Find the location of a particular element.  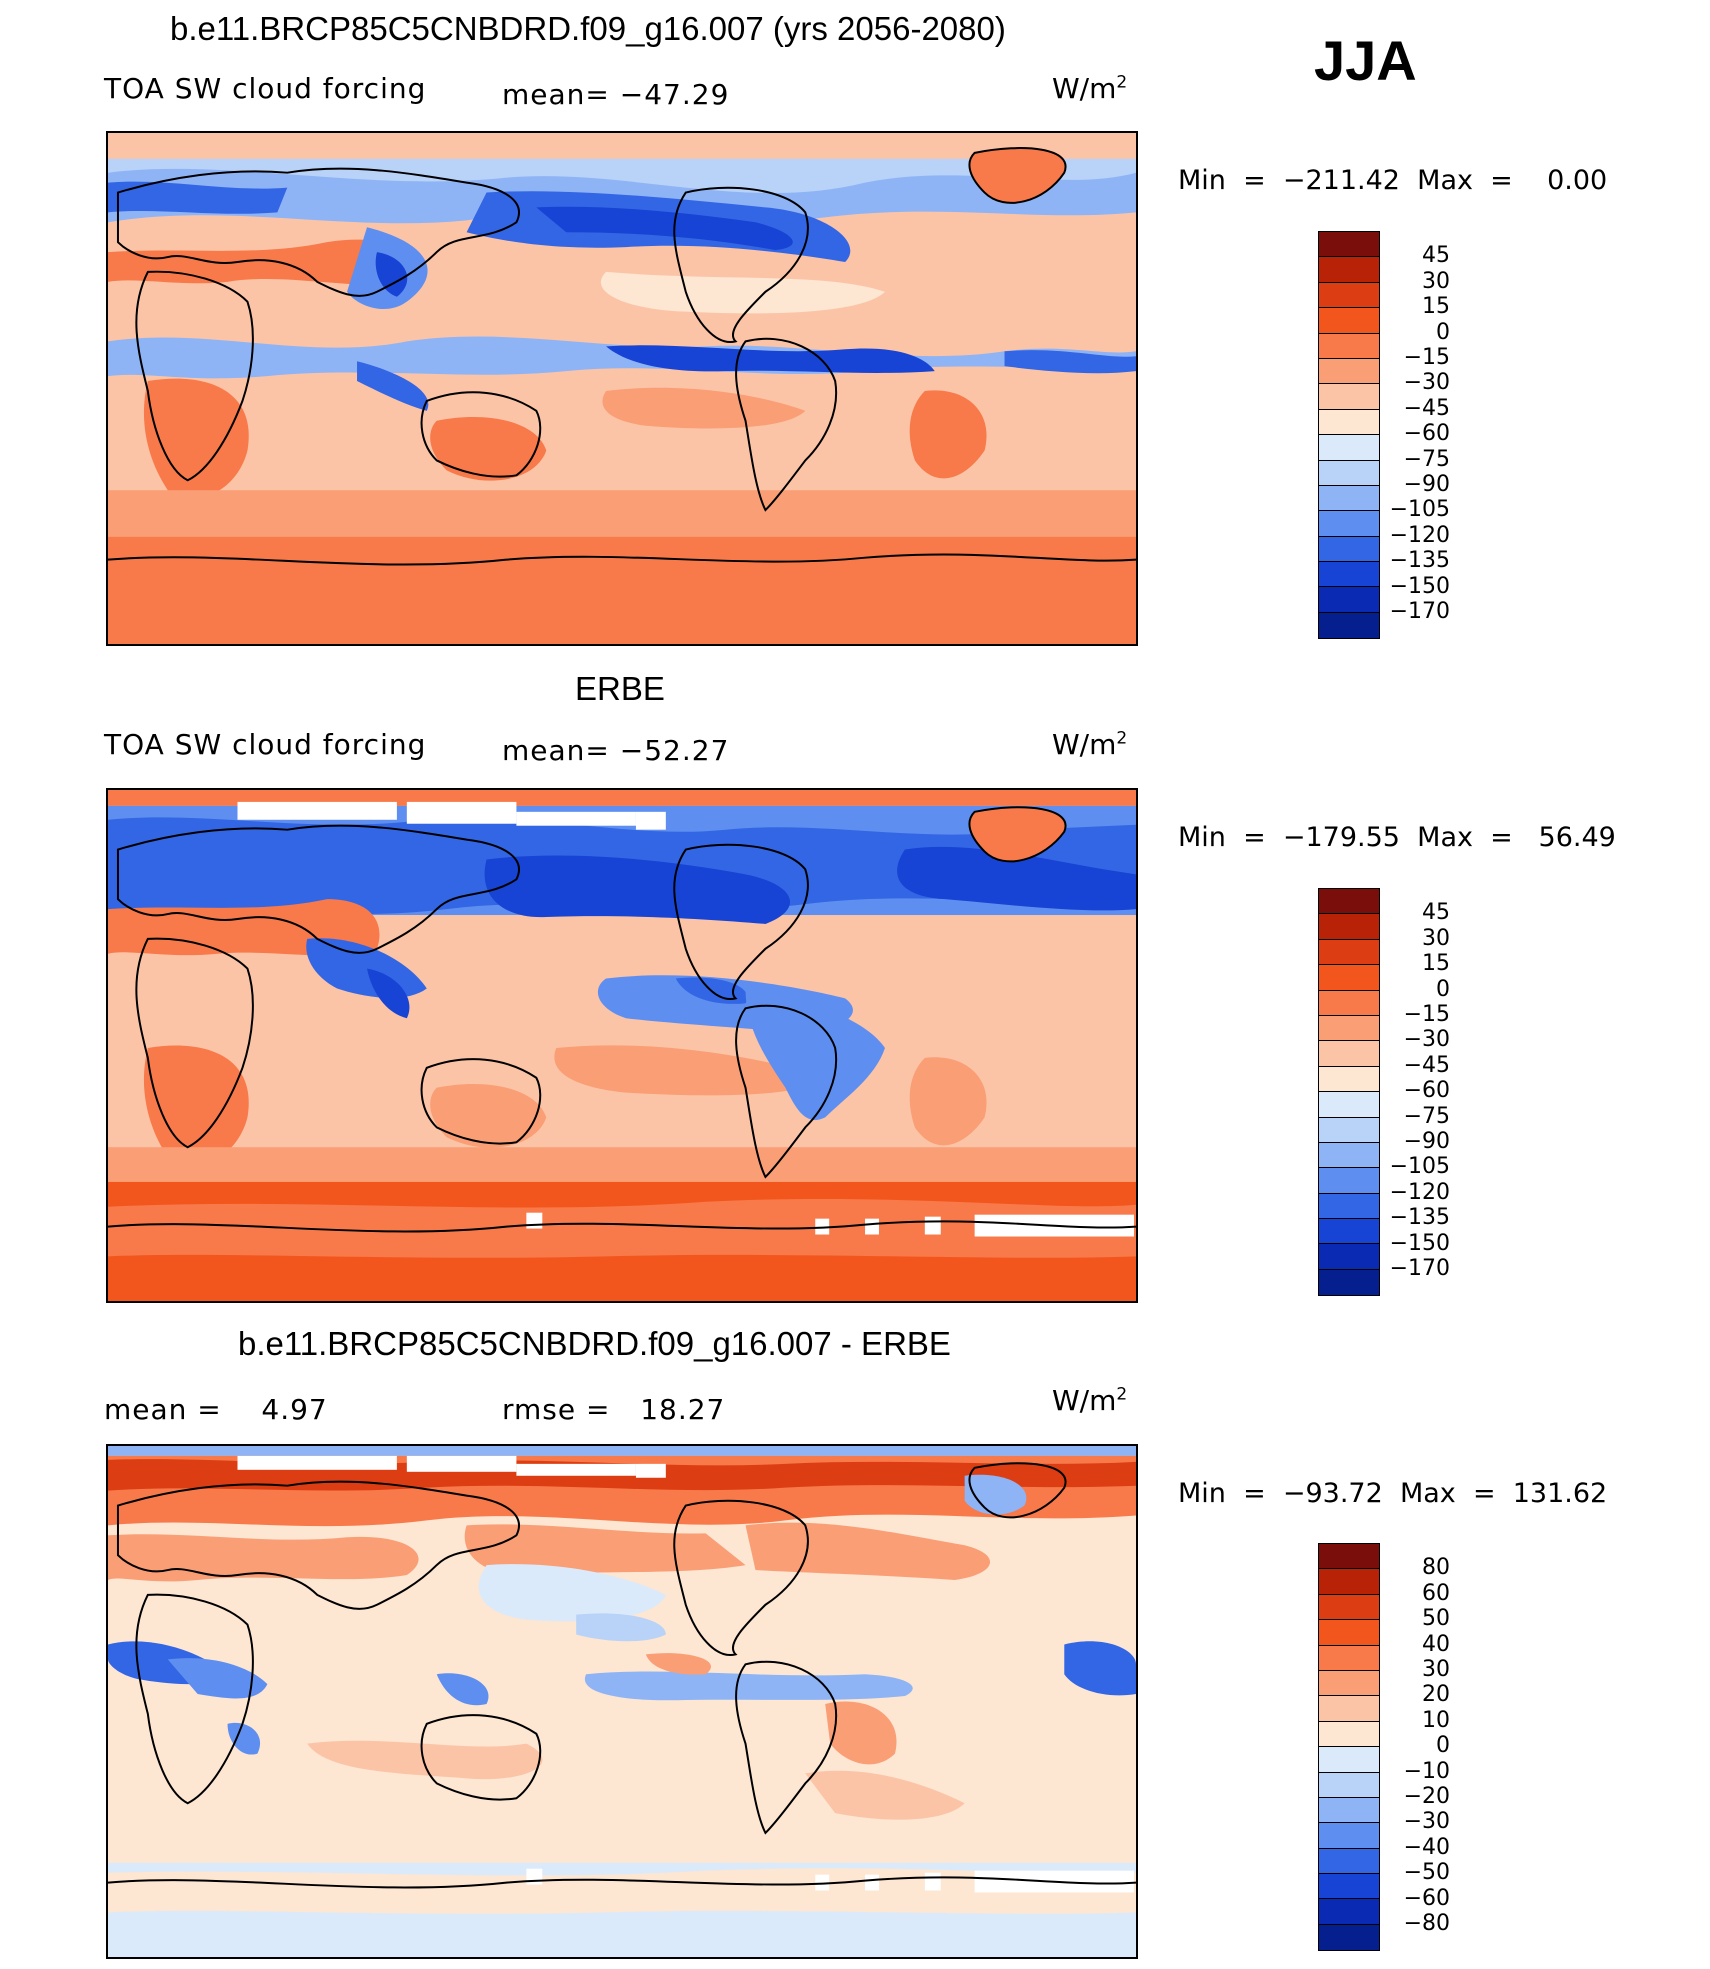

panel1-colorbar-label: −60 is located at coordinates (1426, 434).